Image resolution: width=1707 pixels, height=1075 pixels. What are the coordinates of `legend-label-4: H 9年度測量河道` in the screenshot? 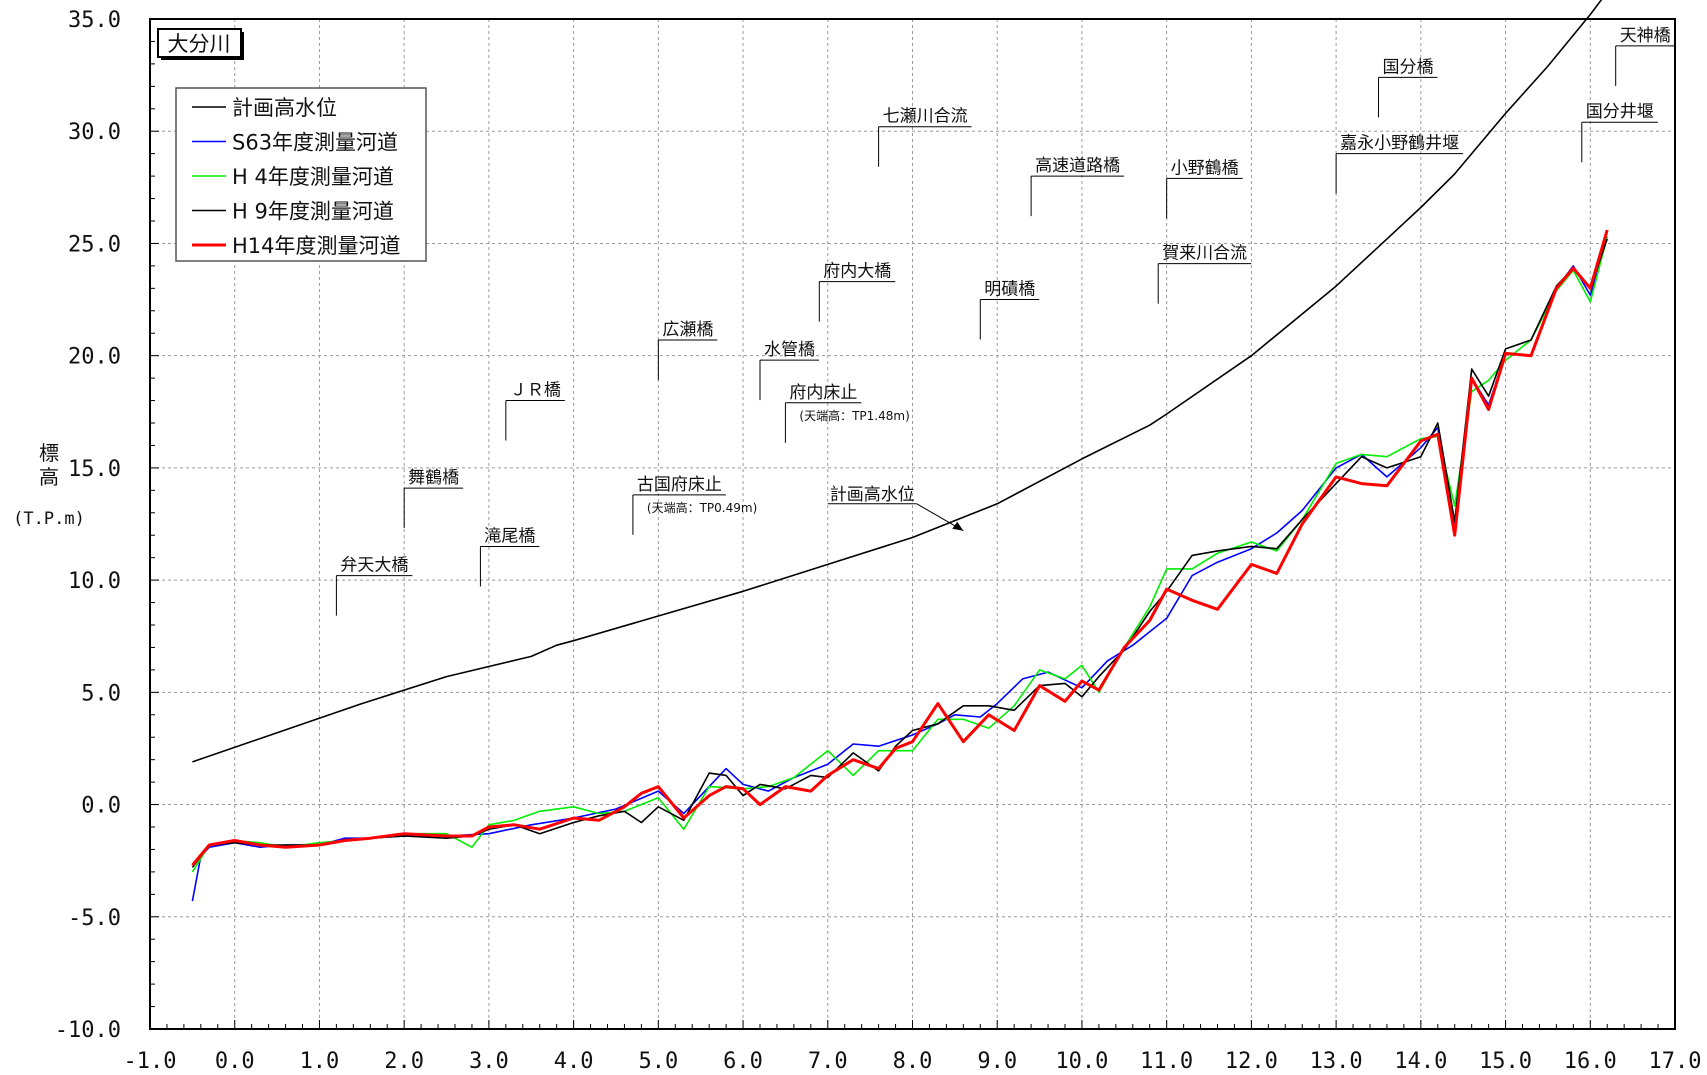 It's located at (313, 212).